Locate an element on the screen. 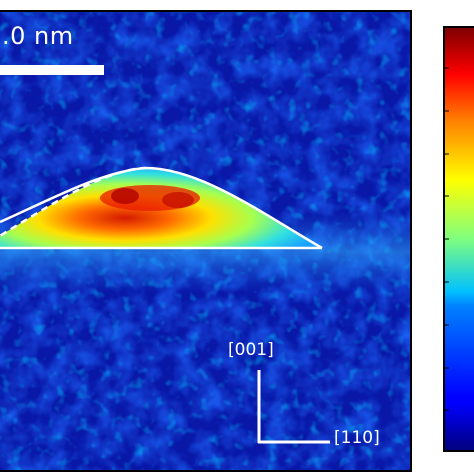 Image resolution: width=474 pixels, height=474 pixels. scale-bar-label: .0 nm is located at coordinates (38, 36).